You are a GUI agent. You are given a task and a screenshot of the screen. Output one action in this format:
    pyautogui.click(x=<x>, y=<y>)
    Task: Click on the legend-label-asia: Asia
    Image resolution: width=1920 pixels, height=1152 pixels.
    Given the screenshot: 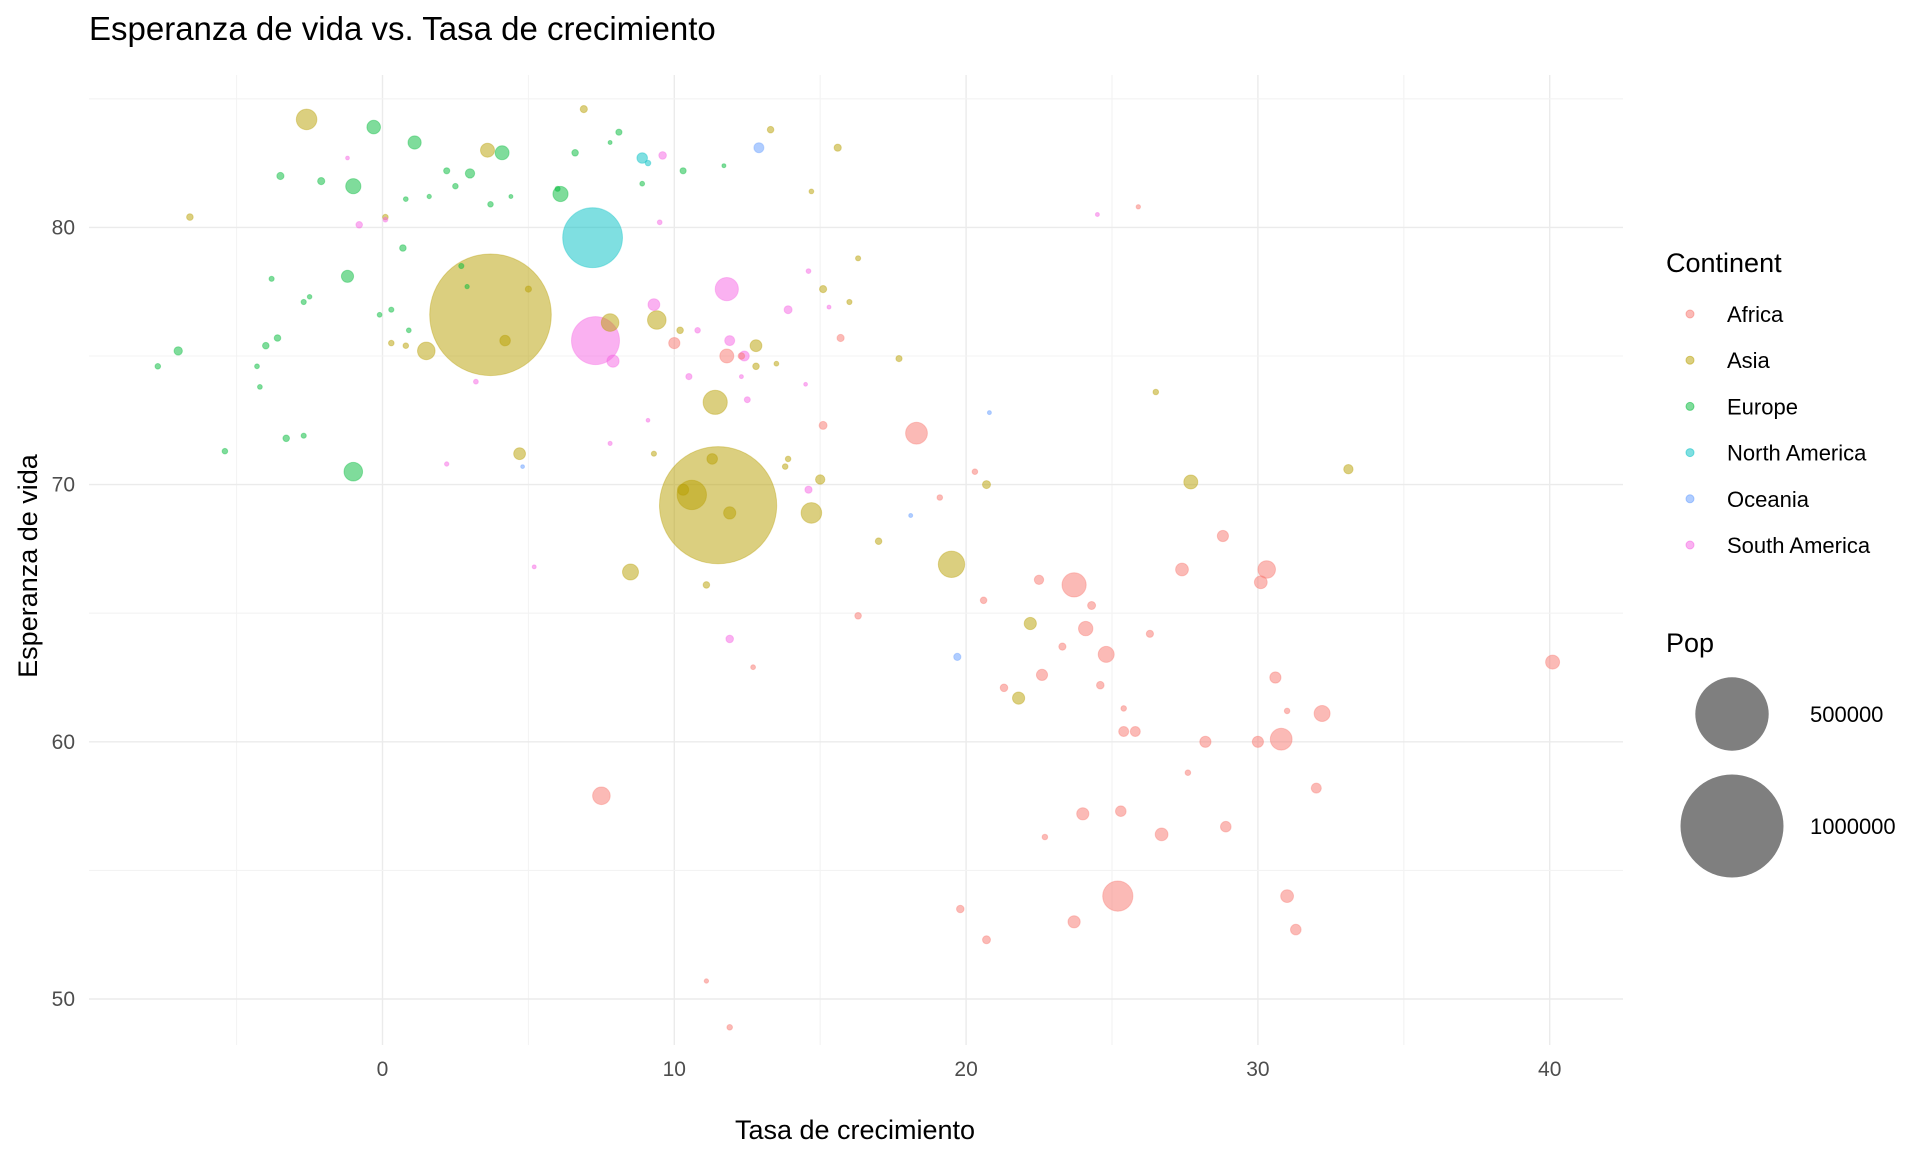 What is the action you would take?
    pyautogui.click(x=1749, y=360)
    